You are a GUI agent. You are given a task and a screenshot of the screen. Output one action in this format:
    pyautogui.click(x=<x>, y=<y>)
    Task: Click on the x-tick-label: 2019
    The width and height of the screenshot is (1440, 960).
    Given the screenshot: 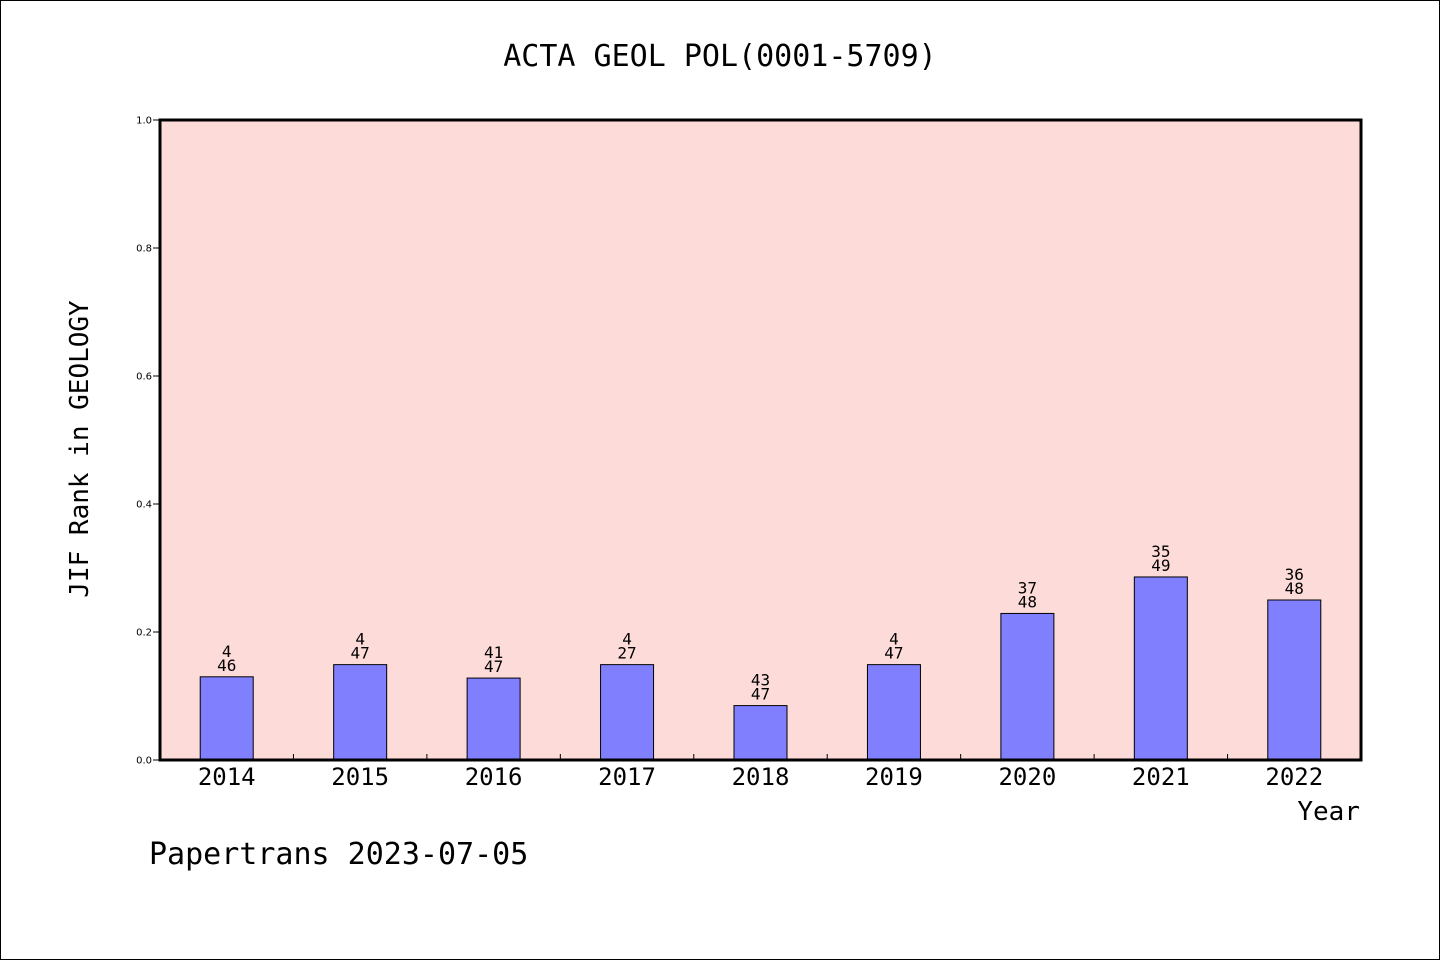 What is the action you would take?
    pyautogui.click(x=894, y=777)
    